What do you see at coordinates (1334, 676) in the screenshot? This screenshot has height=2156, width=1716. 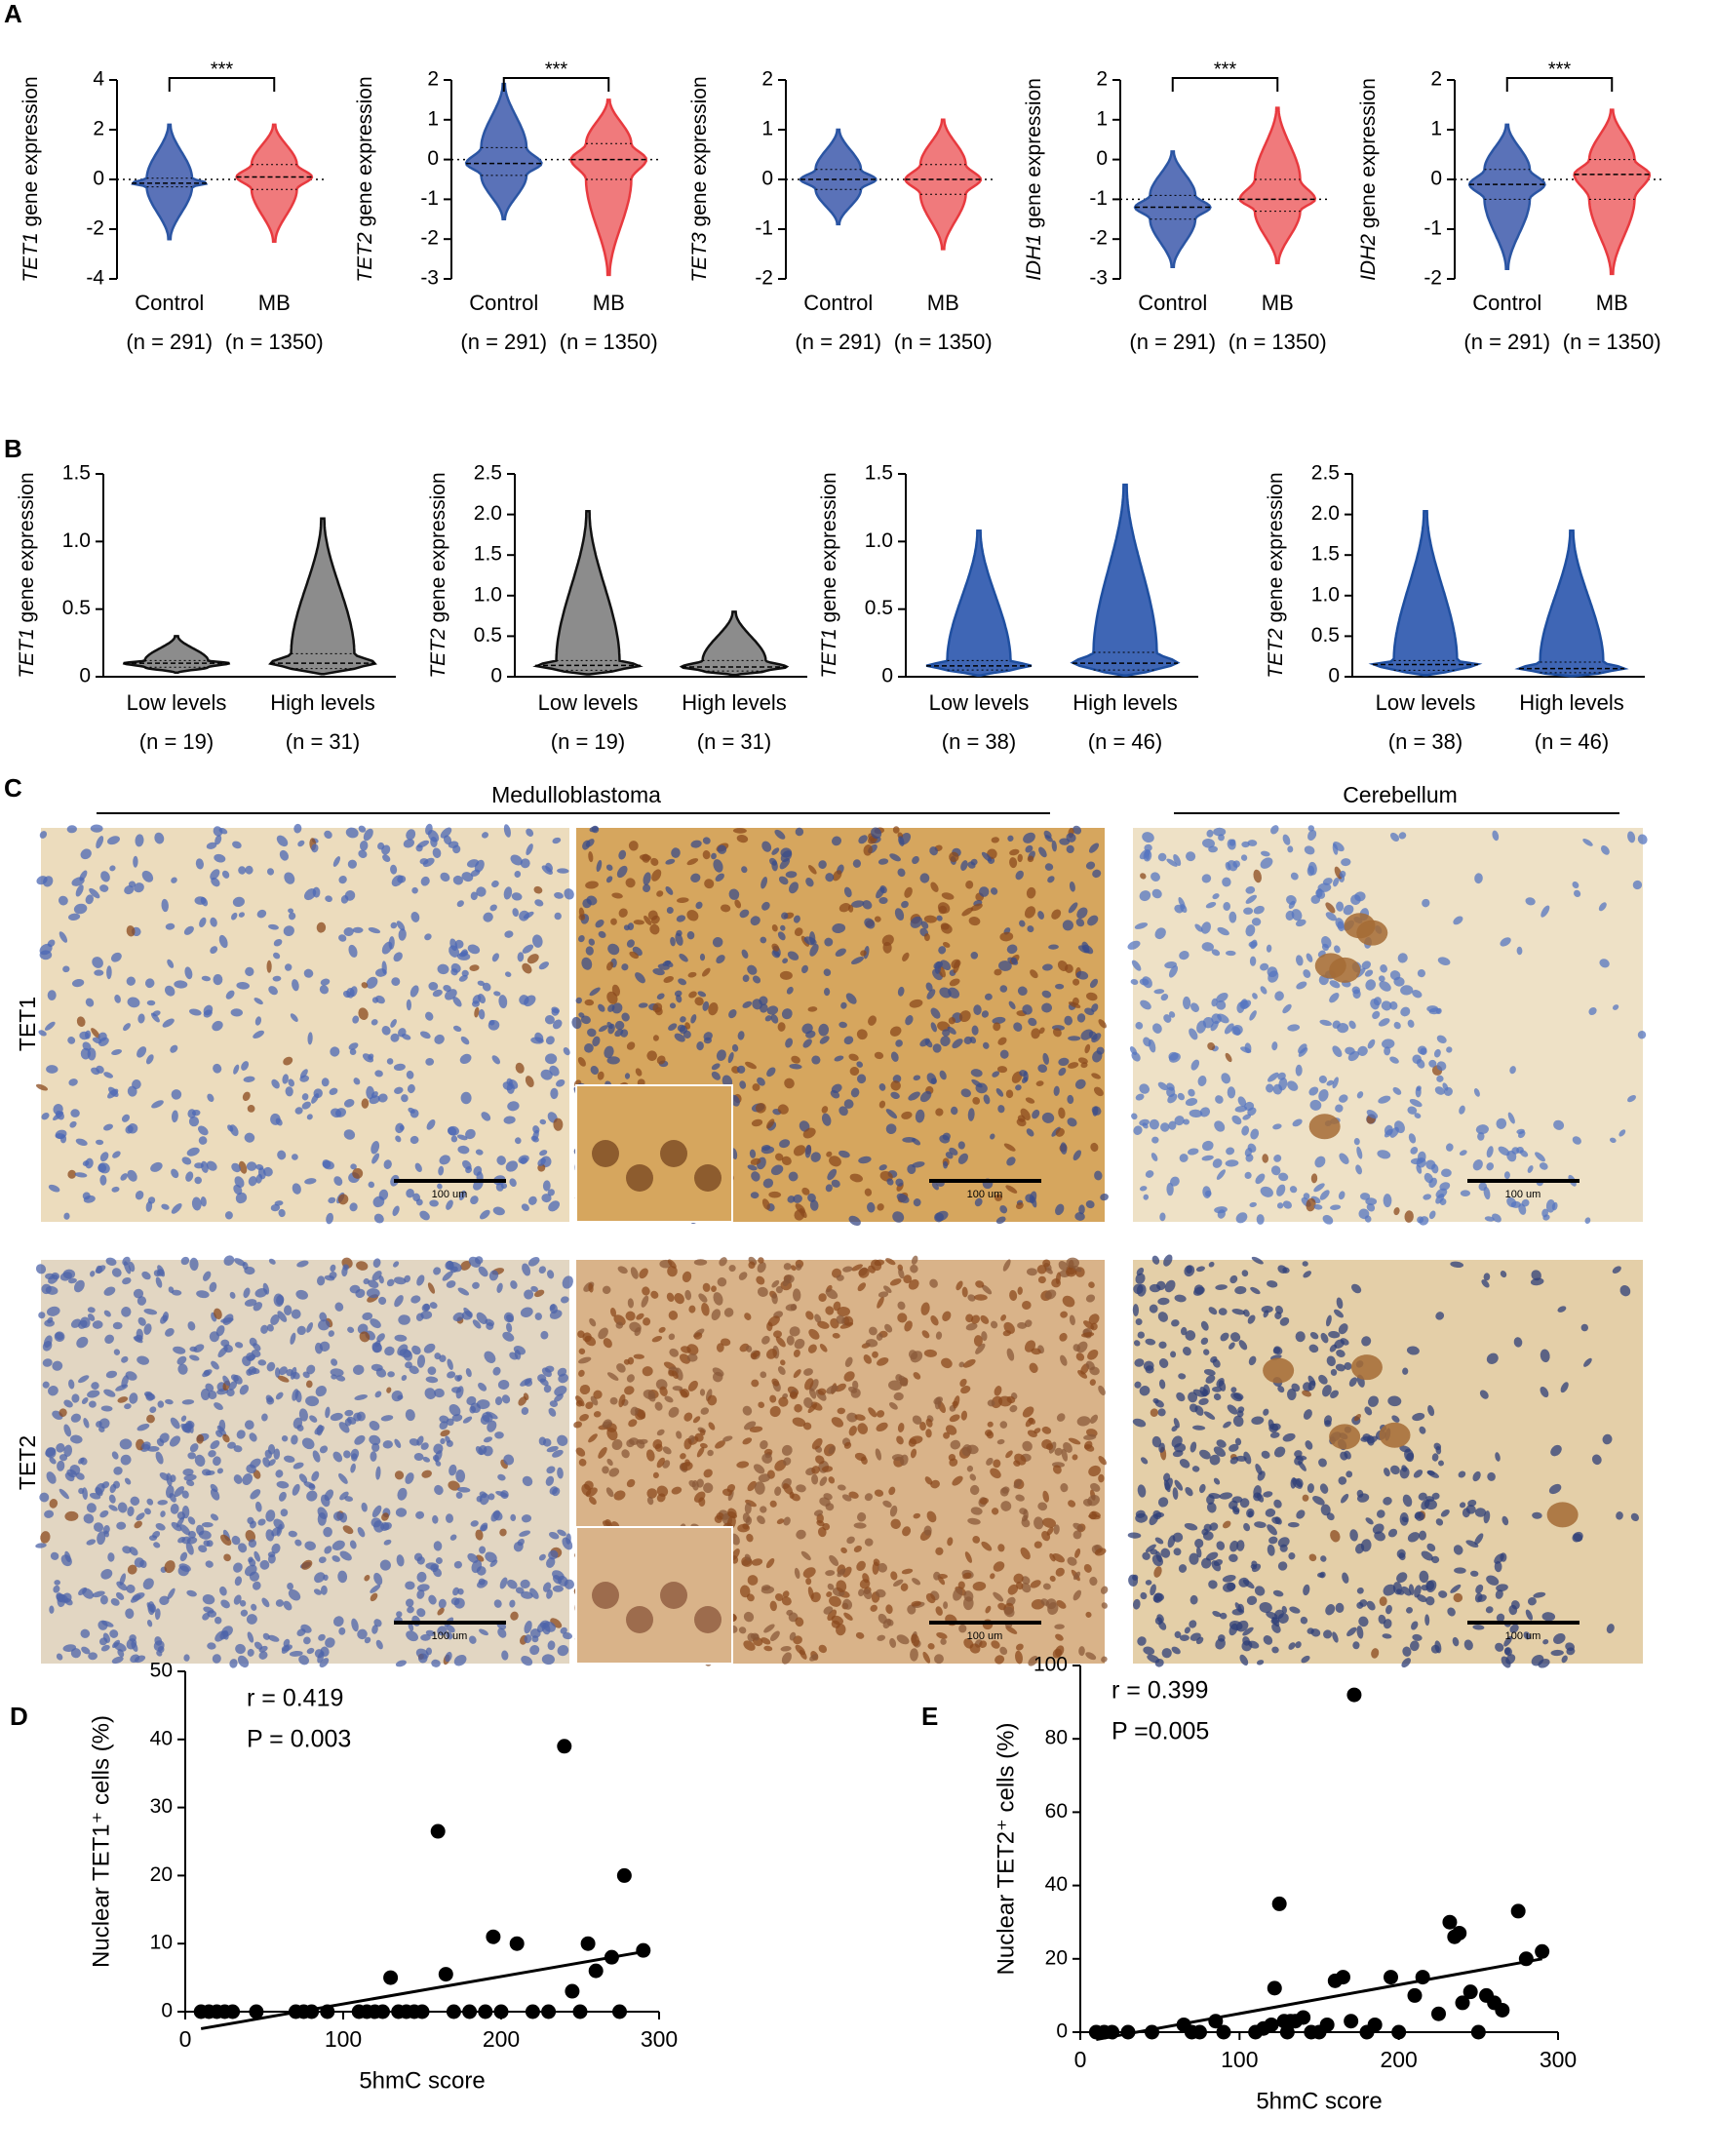 I see `y-tick-label: 0` at bounding box center [1334, 676].